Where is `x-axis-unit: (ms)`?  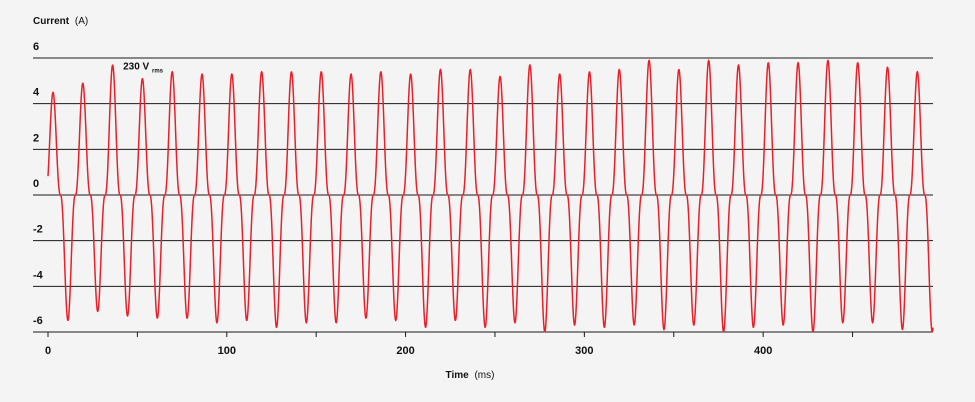 x-axis-unit: (ms) is located at coordinates (484, 375).